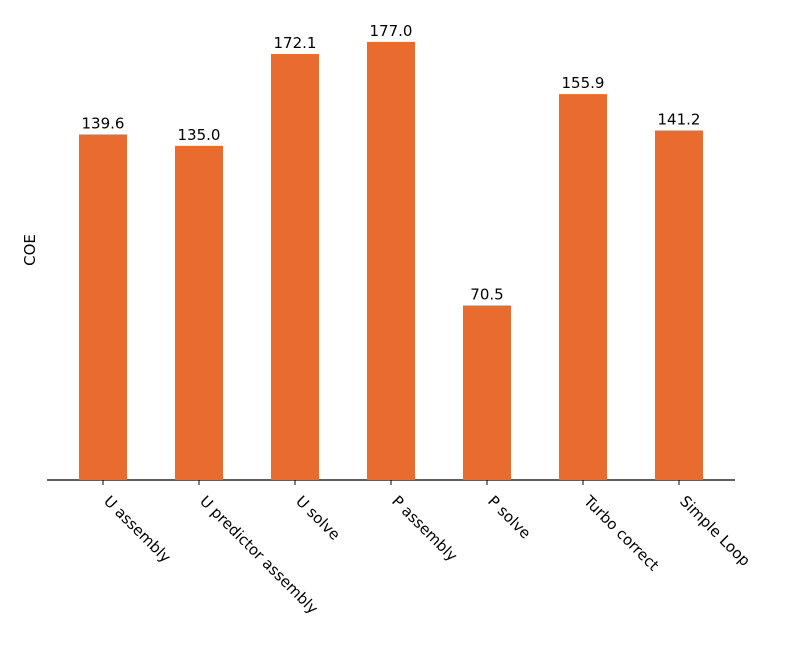 The width and height of the screenshot is (797, 664). What do you see at coordinates (583, 83) in the screenshot?
I see `value-label: 155.9` at bounding box center [583, 83].